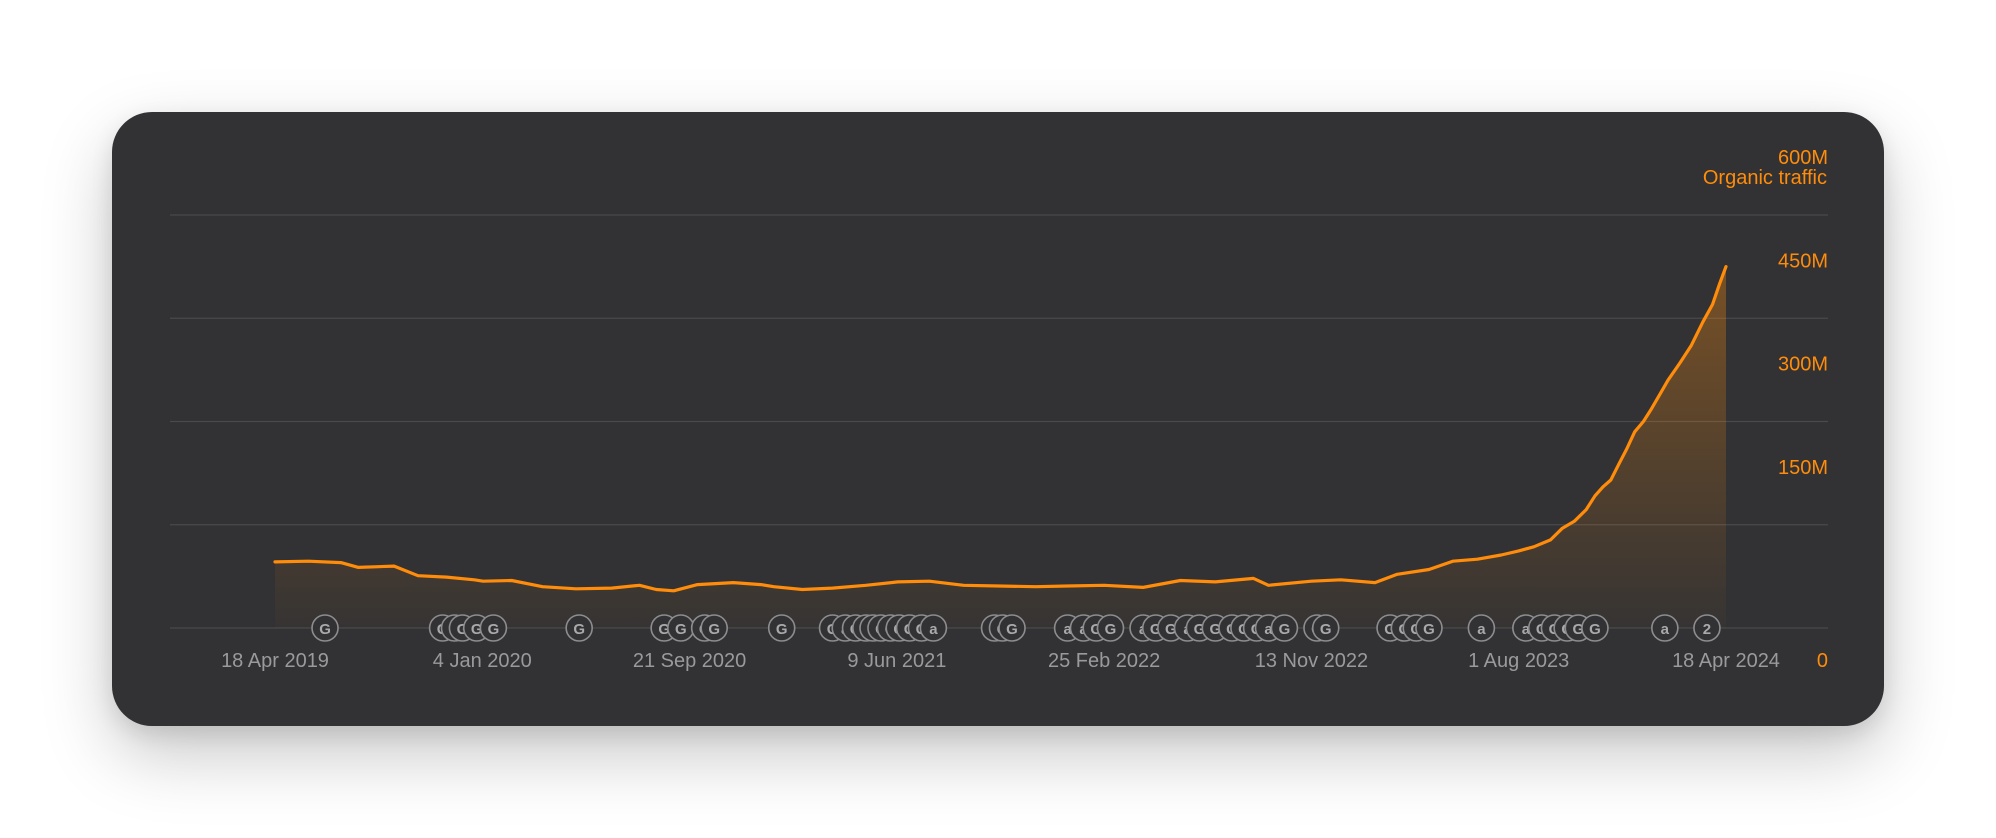  I want to click on y-tick-label: 300M, so click(1803, 365).